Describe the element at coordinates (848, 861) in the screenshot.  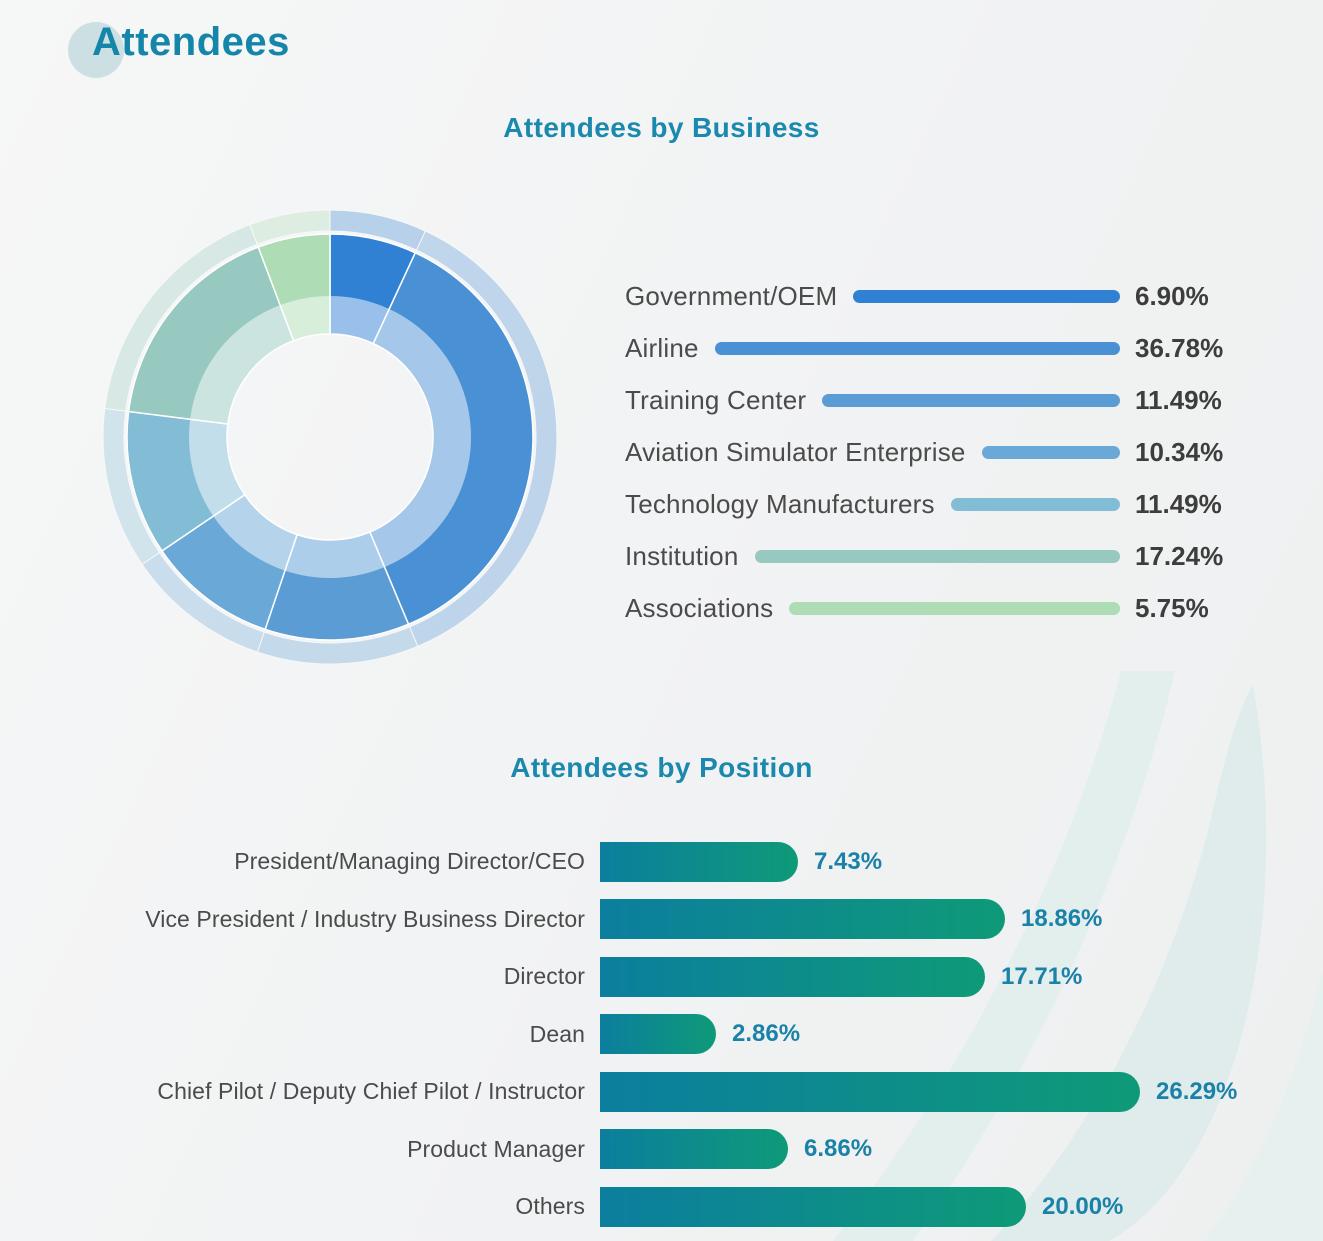
I see `bar-value: 7.43%` at that location.